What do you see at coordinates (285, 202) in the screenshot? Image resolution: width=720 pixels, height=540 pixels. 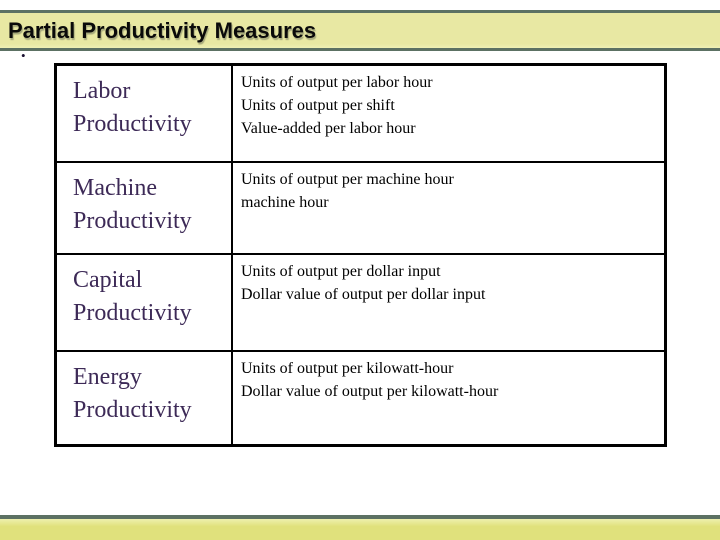 I see `desc-line: machine hour` at bounding box center [285, 202].